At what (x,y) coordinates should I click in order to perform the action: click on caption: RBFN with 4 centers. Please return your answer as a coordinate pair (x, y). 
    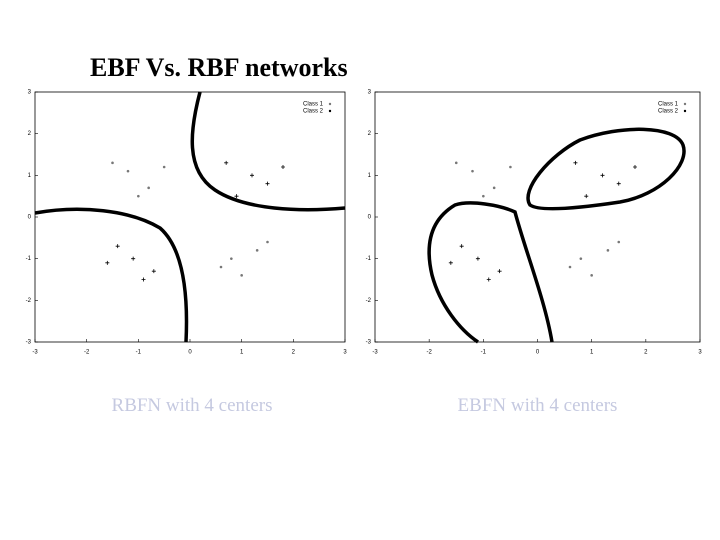
    Looking at the image, I should click on (192, 405).